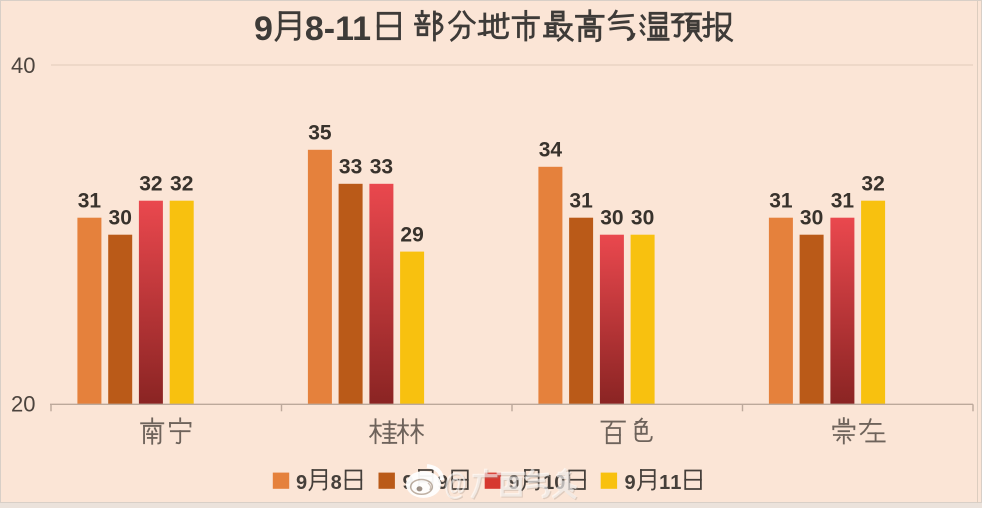 Image resolution: width=982 pixels, height=508 pixels. What do you see at coordinates (23, 65) in the screenshot?
I see `svg-text: 40` at bounding box center [23, 65].